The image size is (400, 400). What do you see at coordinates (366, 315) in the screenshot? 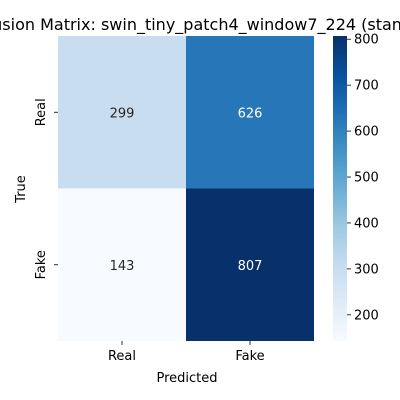
I see `colorbar-tick-label: 200` at bounding box center [366, 315].